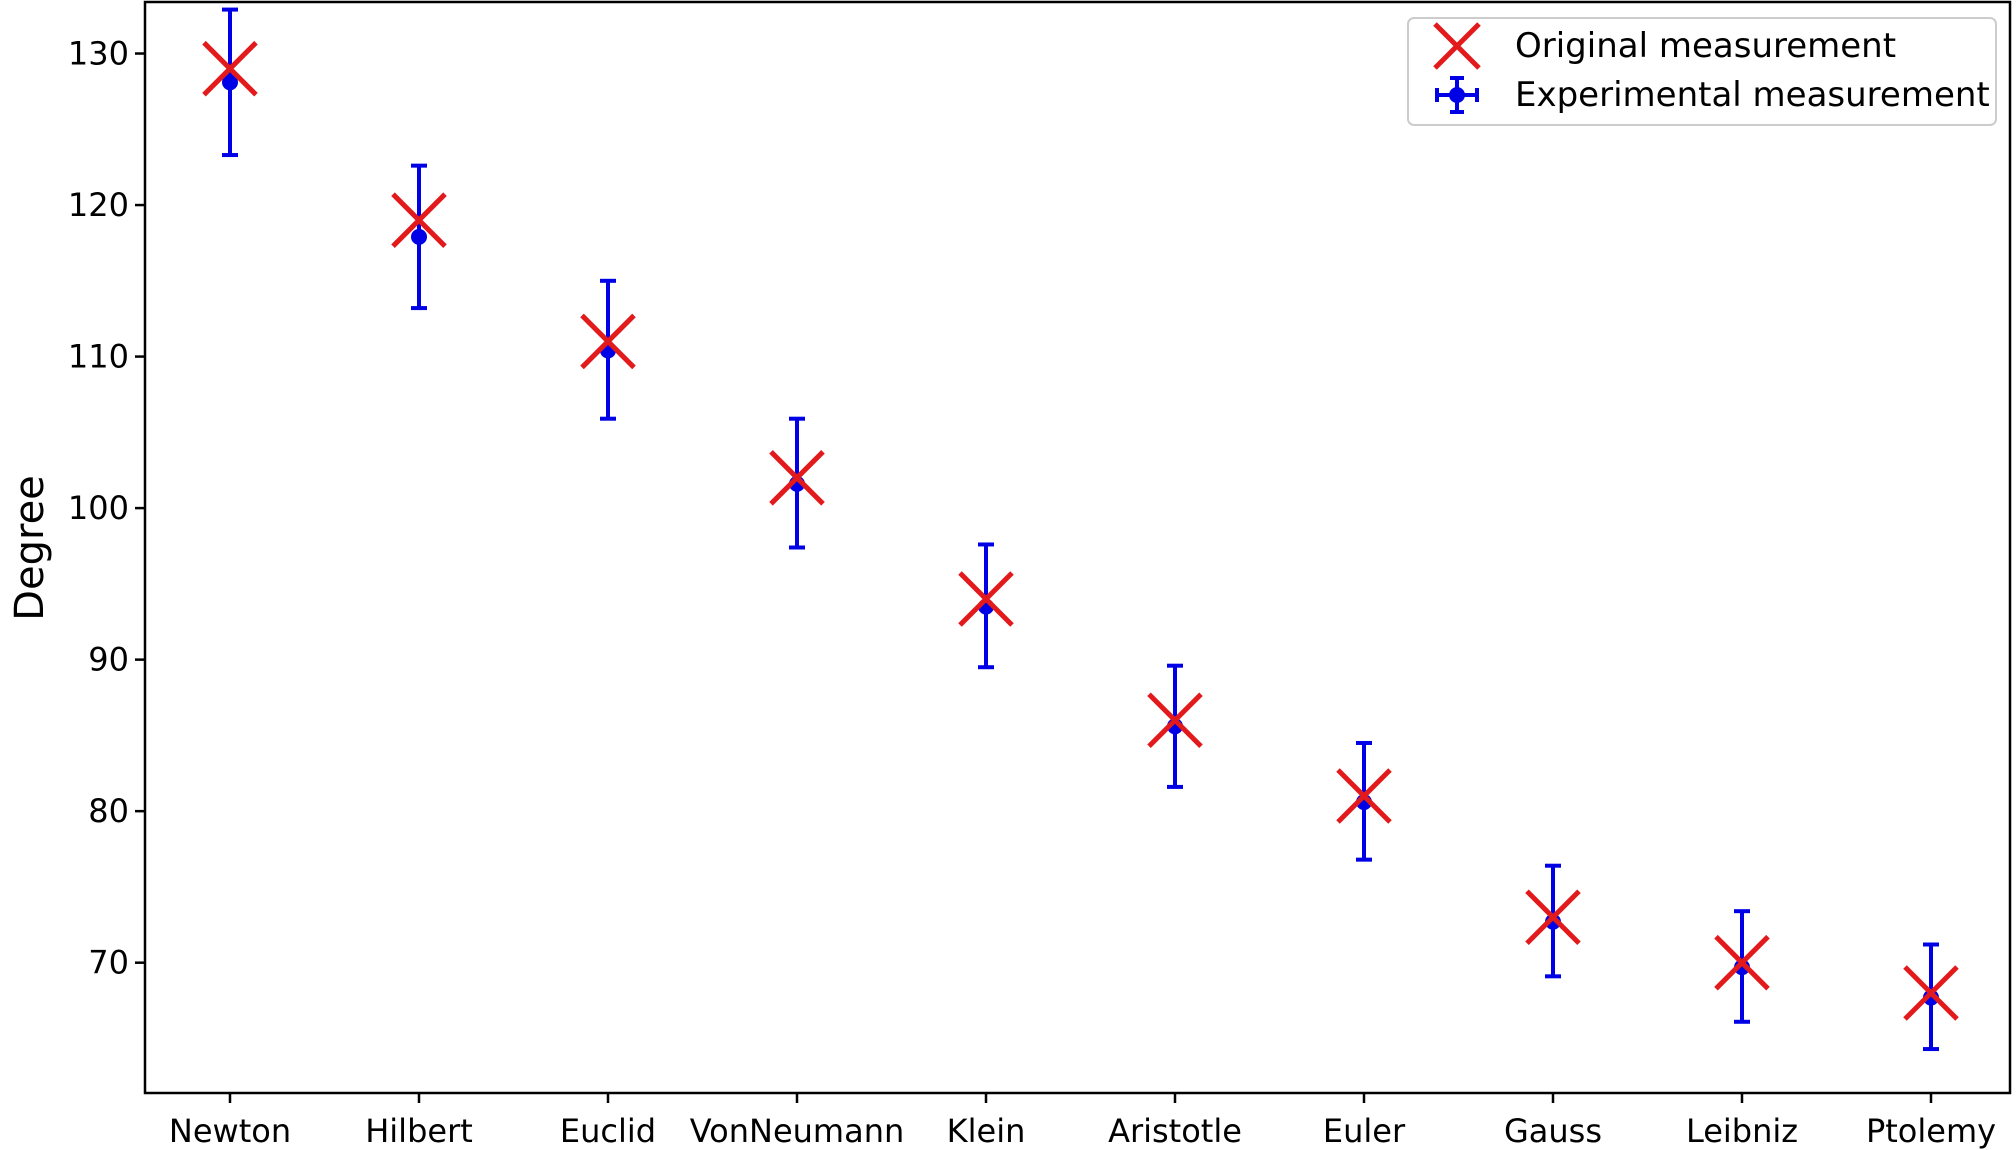 Image resolution: width=2016 pixels, height=1150 pixels. Describe the element at coordinates (98, 357) in the screenshot. I see `y-tick-label-110: 110` at that location.